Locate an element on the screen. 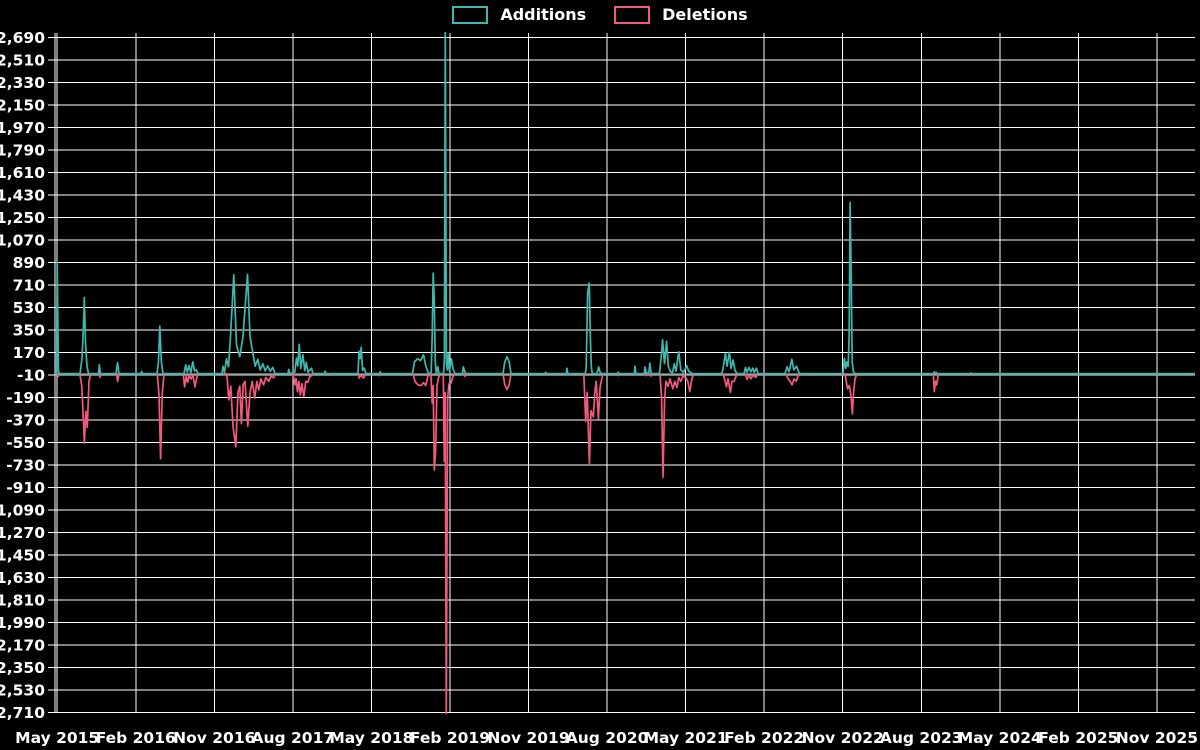  svg-text: -910 is located at coordinates (25, 488).